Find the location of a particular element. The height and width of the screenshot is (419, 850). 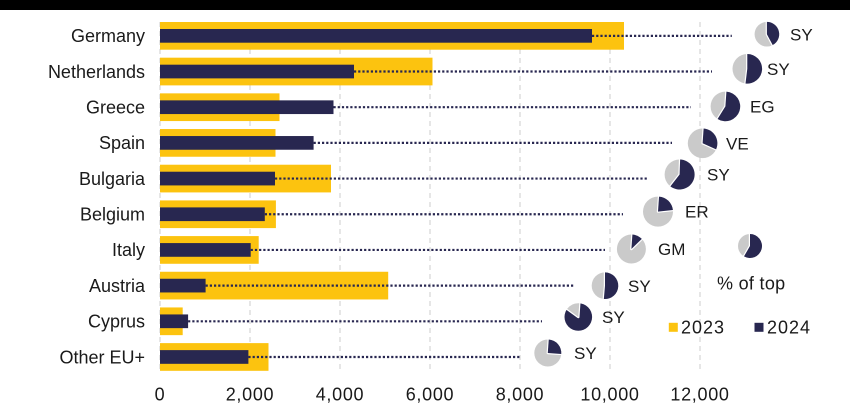

svg-text: 4,000 is located at coordinates (340, 395).